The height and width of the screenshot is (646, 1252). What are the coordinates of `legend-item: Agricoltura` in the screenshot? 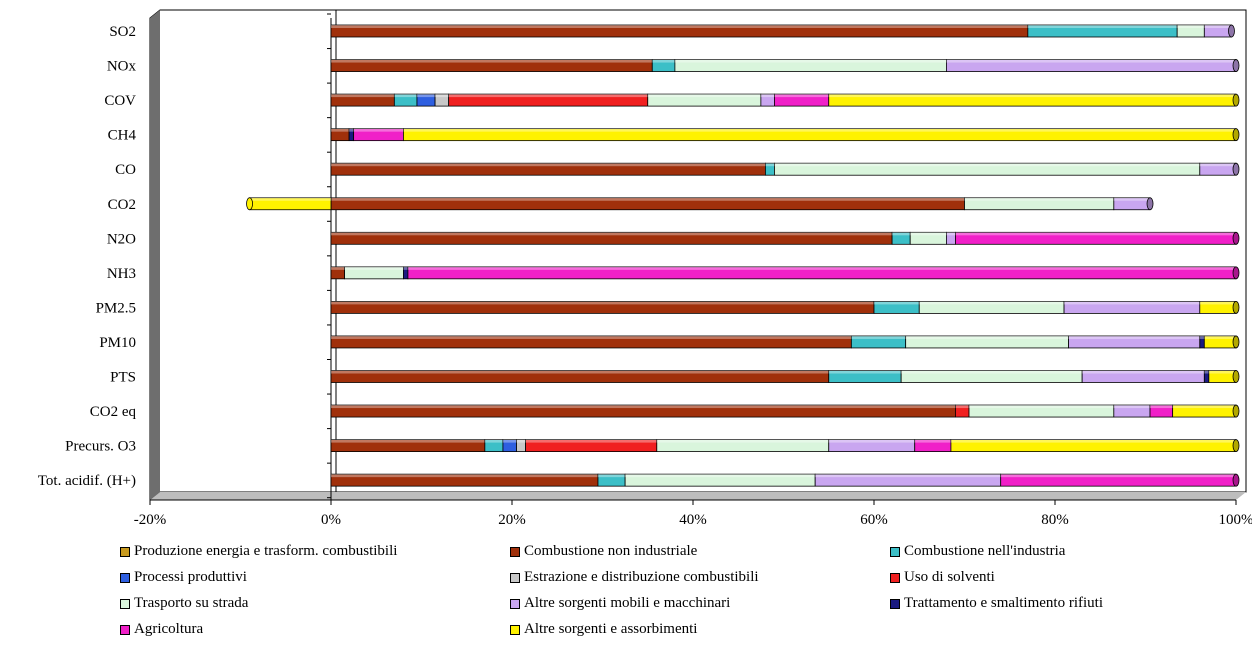 It's located at (161, 629).